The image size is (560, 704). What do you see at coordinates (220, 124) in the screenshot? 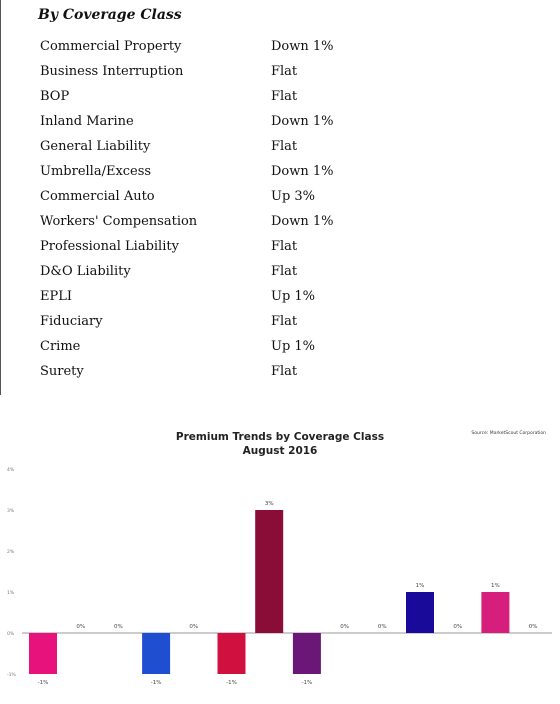
I see `coverage-row: Inland Marine Down 1%` at bounding box center [220, 124].